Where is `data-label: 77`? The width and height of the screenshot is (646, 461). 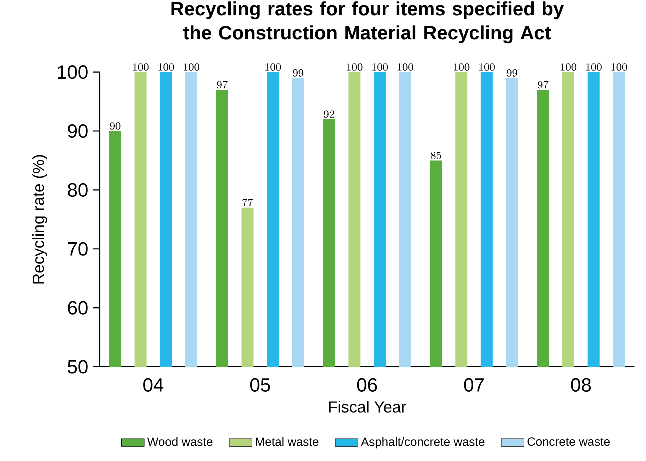 data-label: 77 is located at coordinates (248, 203).